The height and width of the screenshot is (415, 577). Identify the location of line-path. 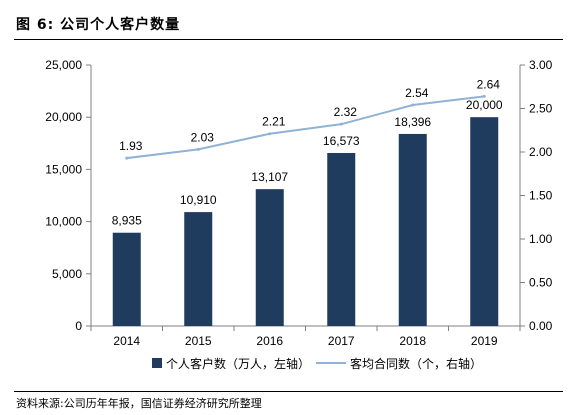
(305, 127).